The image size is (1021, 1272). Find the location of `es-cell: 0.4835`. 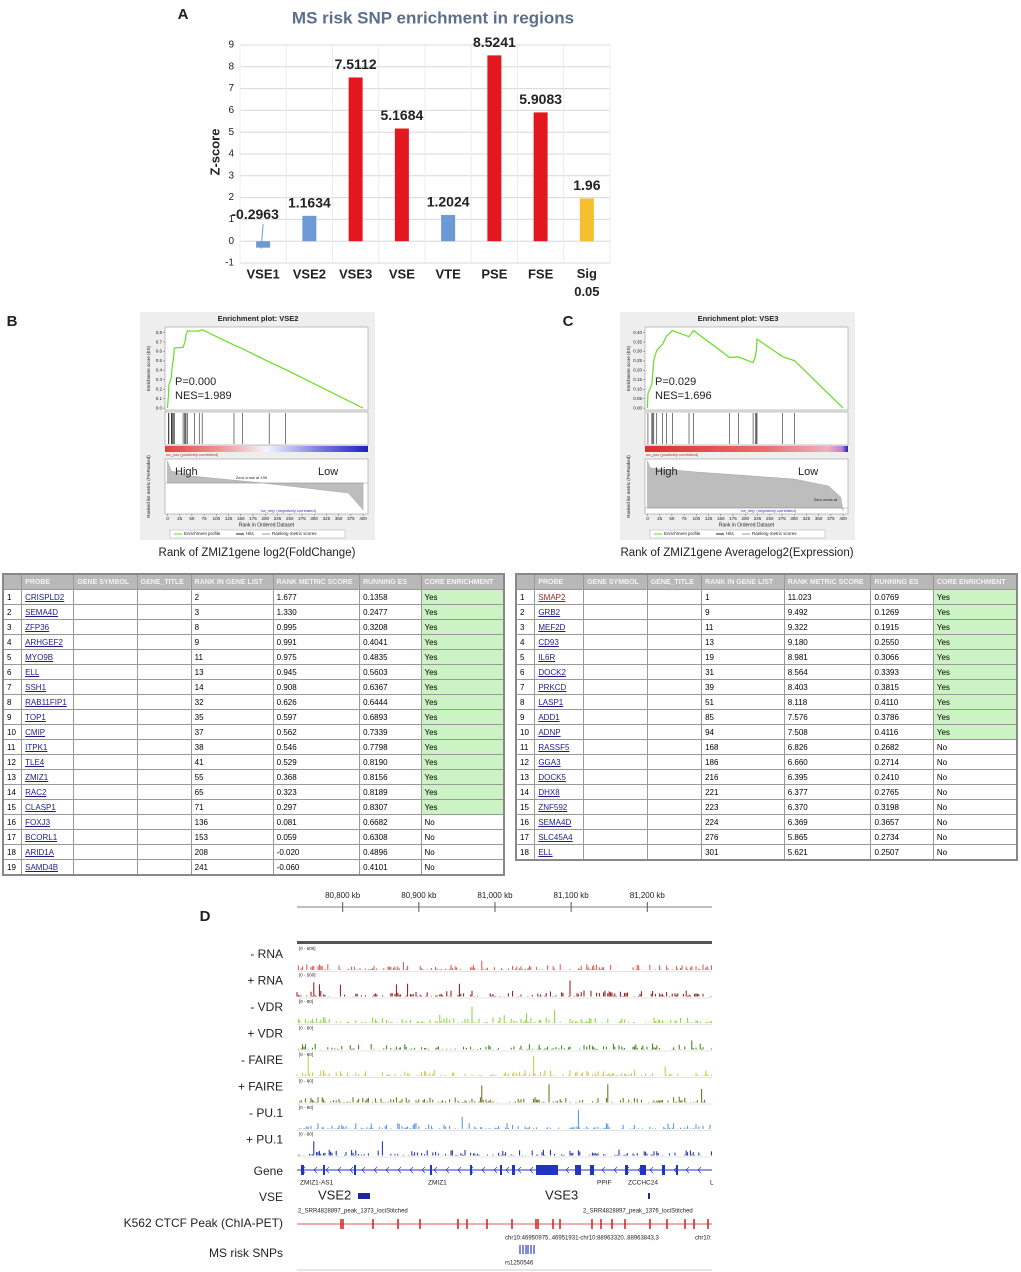

es-cell: 0.4835 is located at coordinates (390, 657).